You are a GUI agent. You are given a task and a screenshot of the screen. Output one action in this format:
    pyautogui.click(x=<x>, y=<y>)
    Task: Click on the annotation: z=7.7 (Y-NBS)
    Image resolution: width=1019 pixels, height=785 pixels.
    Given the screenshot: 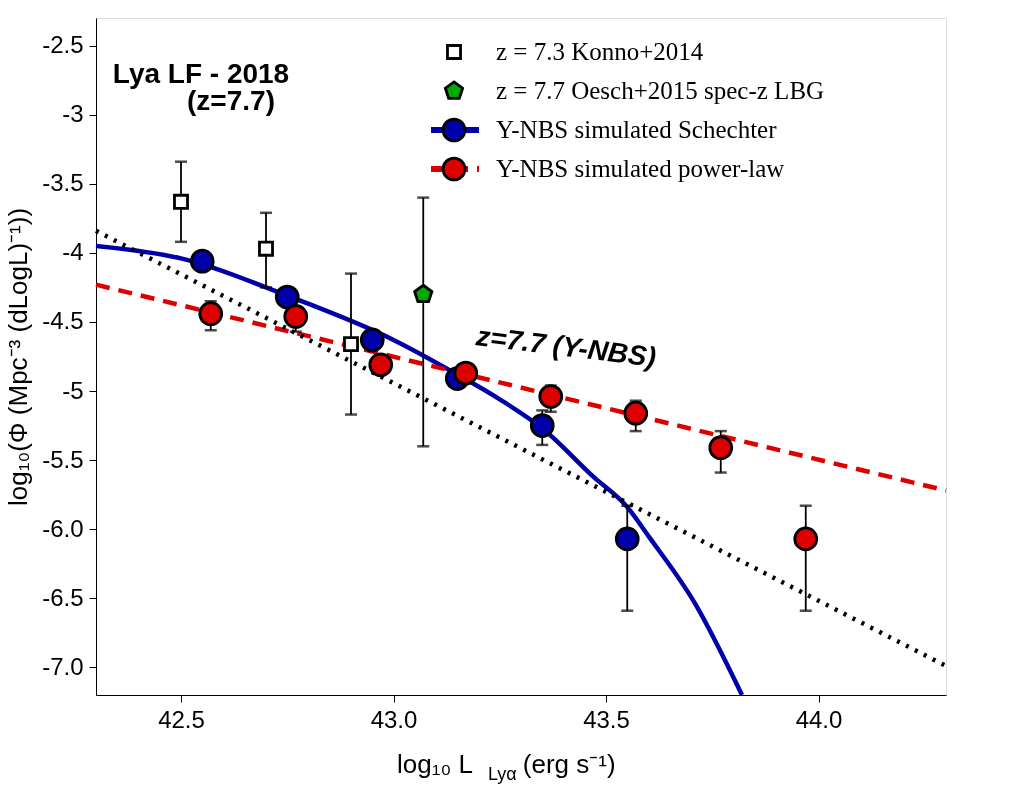 What is the action you would take?
    pyautogui.click(x=565, y=346)
    